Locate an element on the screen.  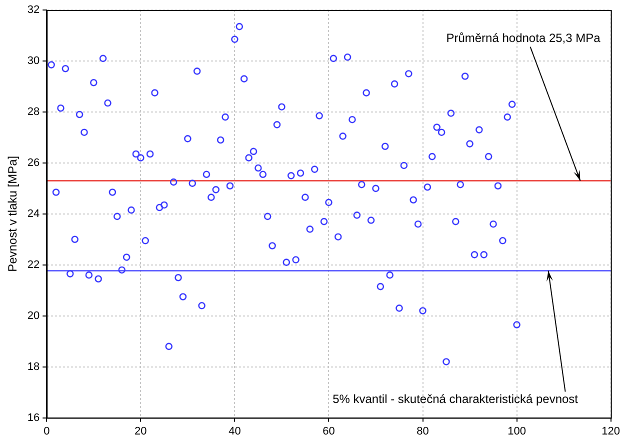
y-tick-label: 18 is located at coordinates (33, 366).